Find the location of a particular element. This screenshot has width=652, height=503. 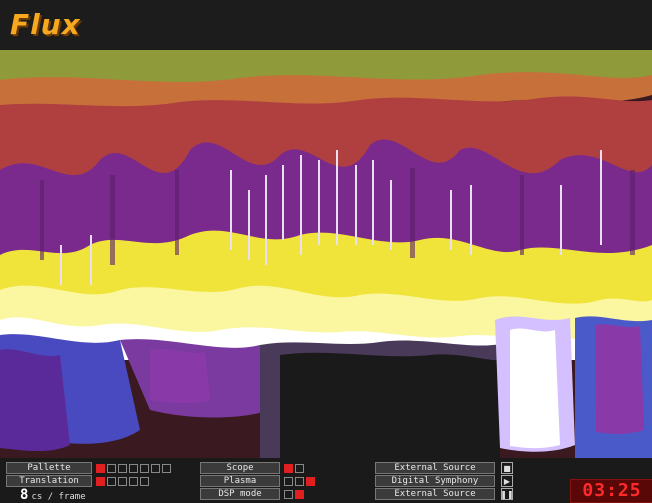

palette-row: Pallette is located at coordinates (89, 468).